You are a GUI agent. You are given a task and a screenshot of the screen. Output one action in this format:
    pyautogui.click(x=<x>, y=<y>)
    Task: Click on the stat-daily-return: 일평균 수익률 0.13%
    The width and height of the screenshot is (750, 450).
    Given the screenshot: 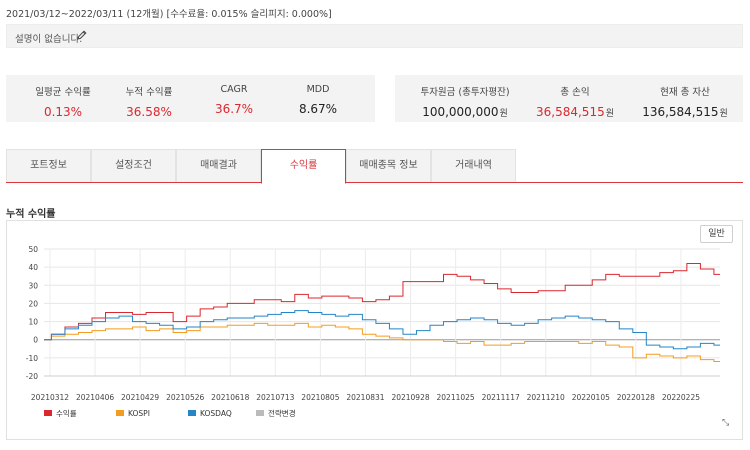 What is the action you would take?
    pyautogui.click(x=63, y=97)
    